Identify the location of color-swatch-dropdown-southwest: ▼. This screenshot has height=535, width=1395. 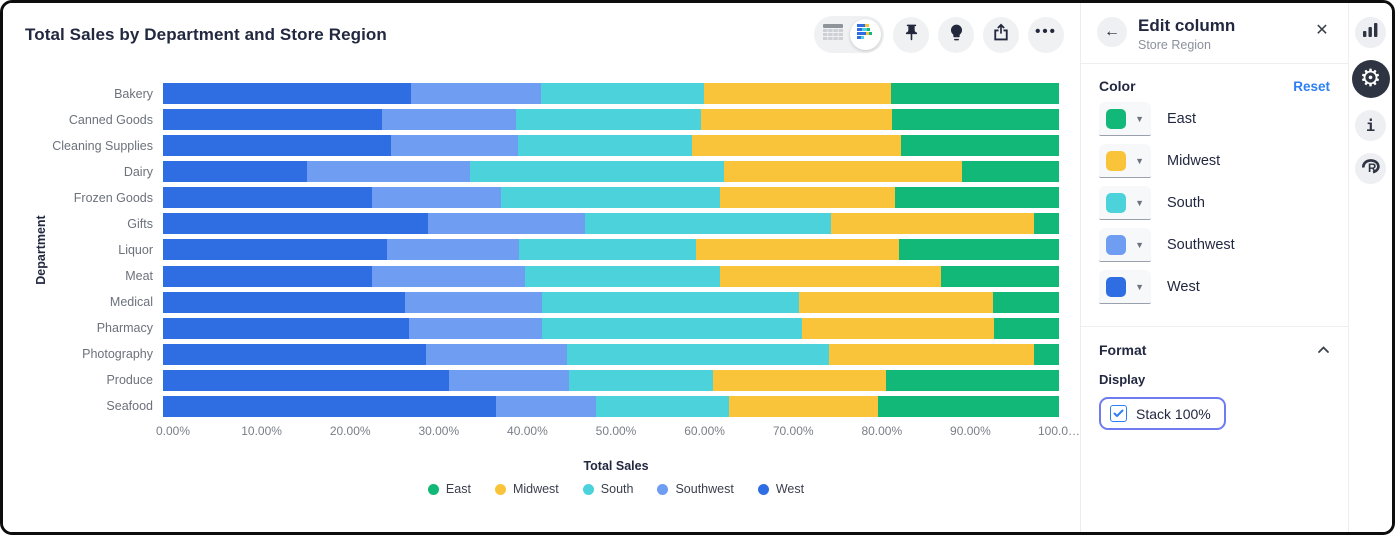
(1125, 245).